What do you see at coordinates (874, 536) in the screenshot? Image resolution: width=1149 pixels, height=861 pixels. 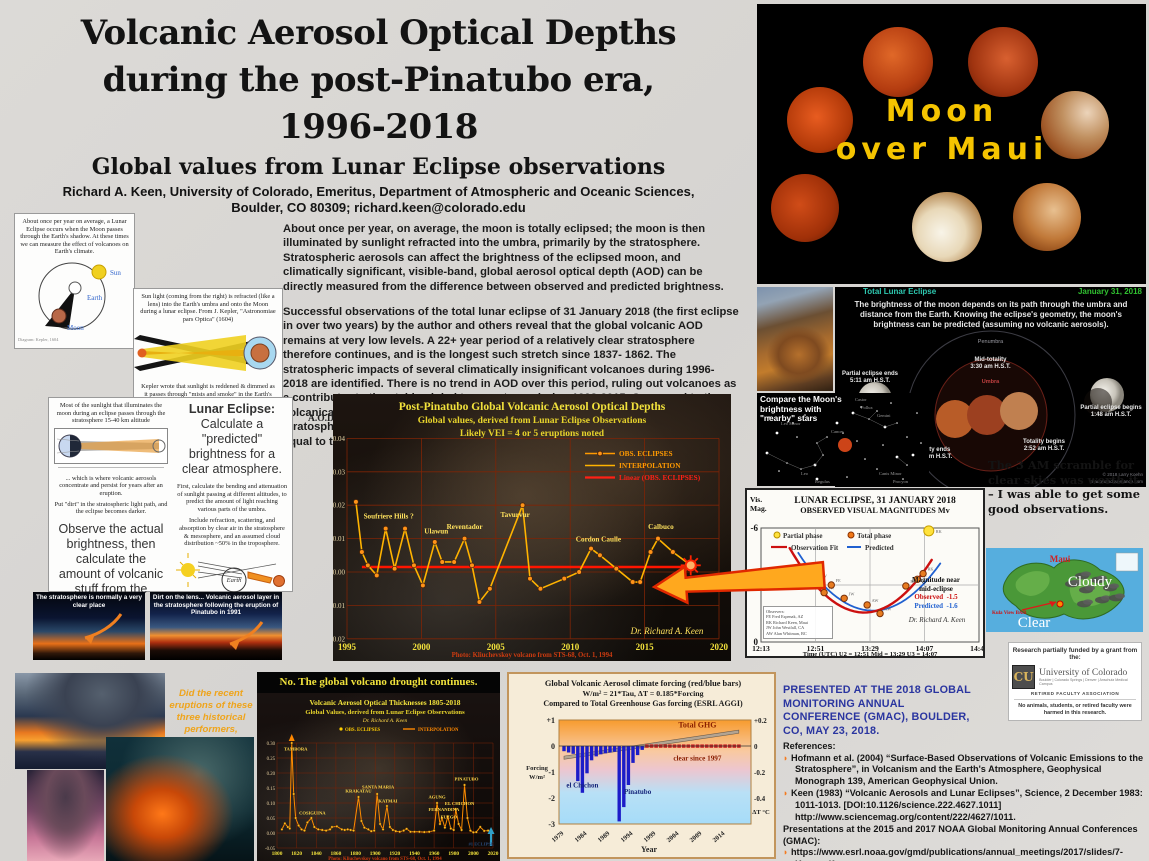 I see `svg-text: Total phase` at bounding box center [874, 536].